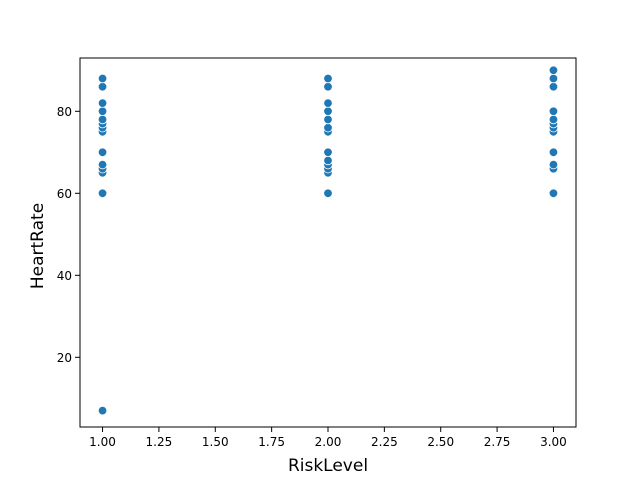  Describe the element at coordinates (64, 358) in the screenshot. I see `y-tick-label: 20` at that location.